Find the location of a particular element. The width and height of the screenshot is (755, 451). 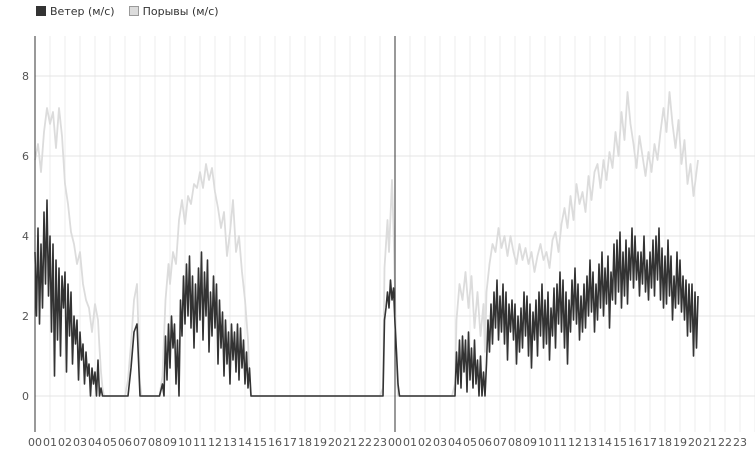

legend-item-wind: Ветер (м/с) is located at coordinates (75, 11).